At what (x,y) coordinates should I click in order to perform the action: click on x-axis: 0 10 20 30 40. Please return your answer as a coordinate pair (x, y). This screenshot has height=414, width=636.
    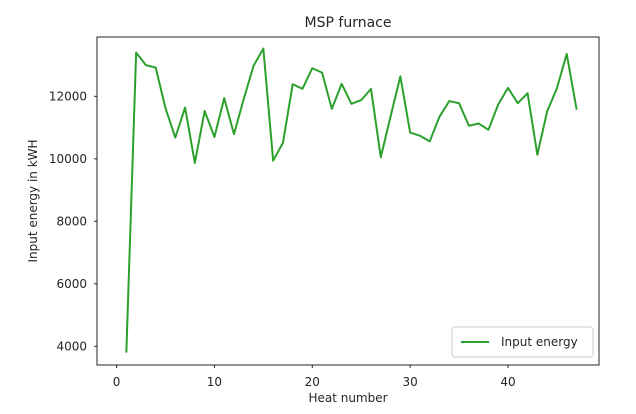
    Looking at the image, I should click on (314, 377).